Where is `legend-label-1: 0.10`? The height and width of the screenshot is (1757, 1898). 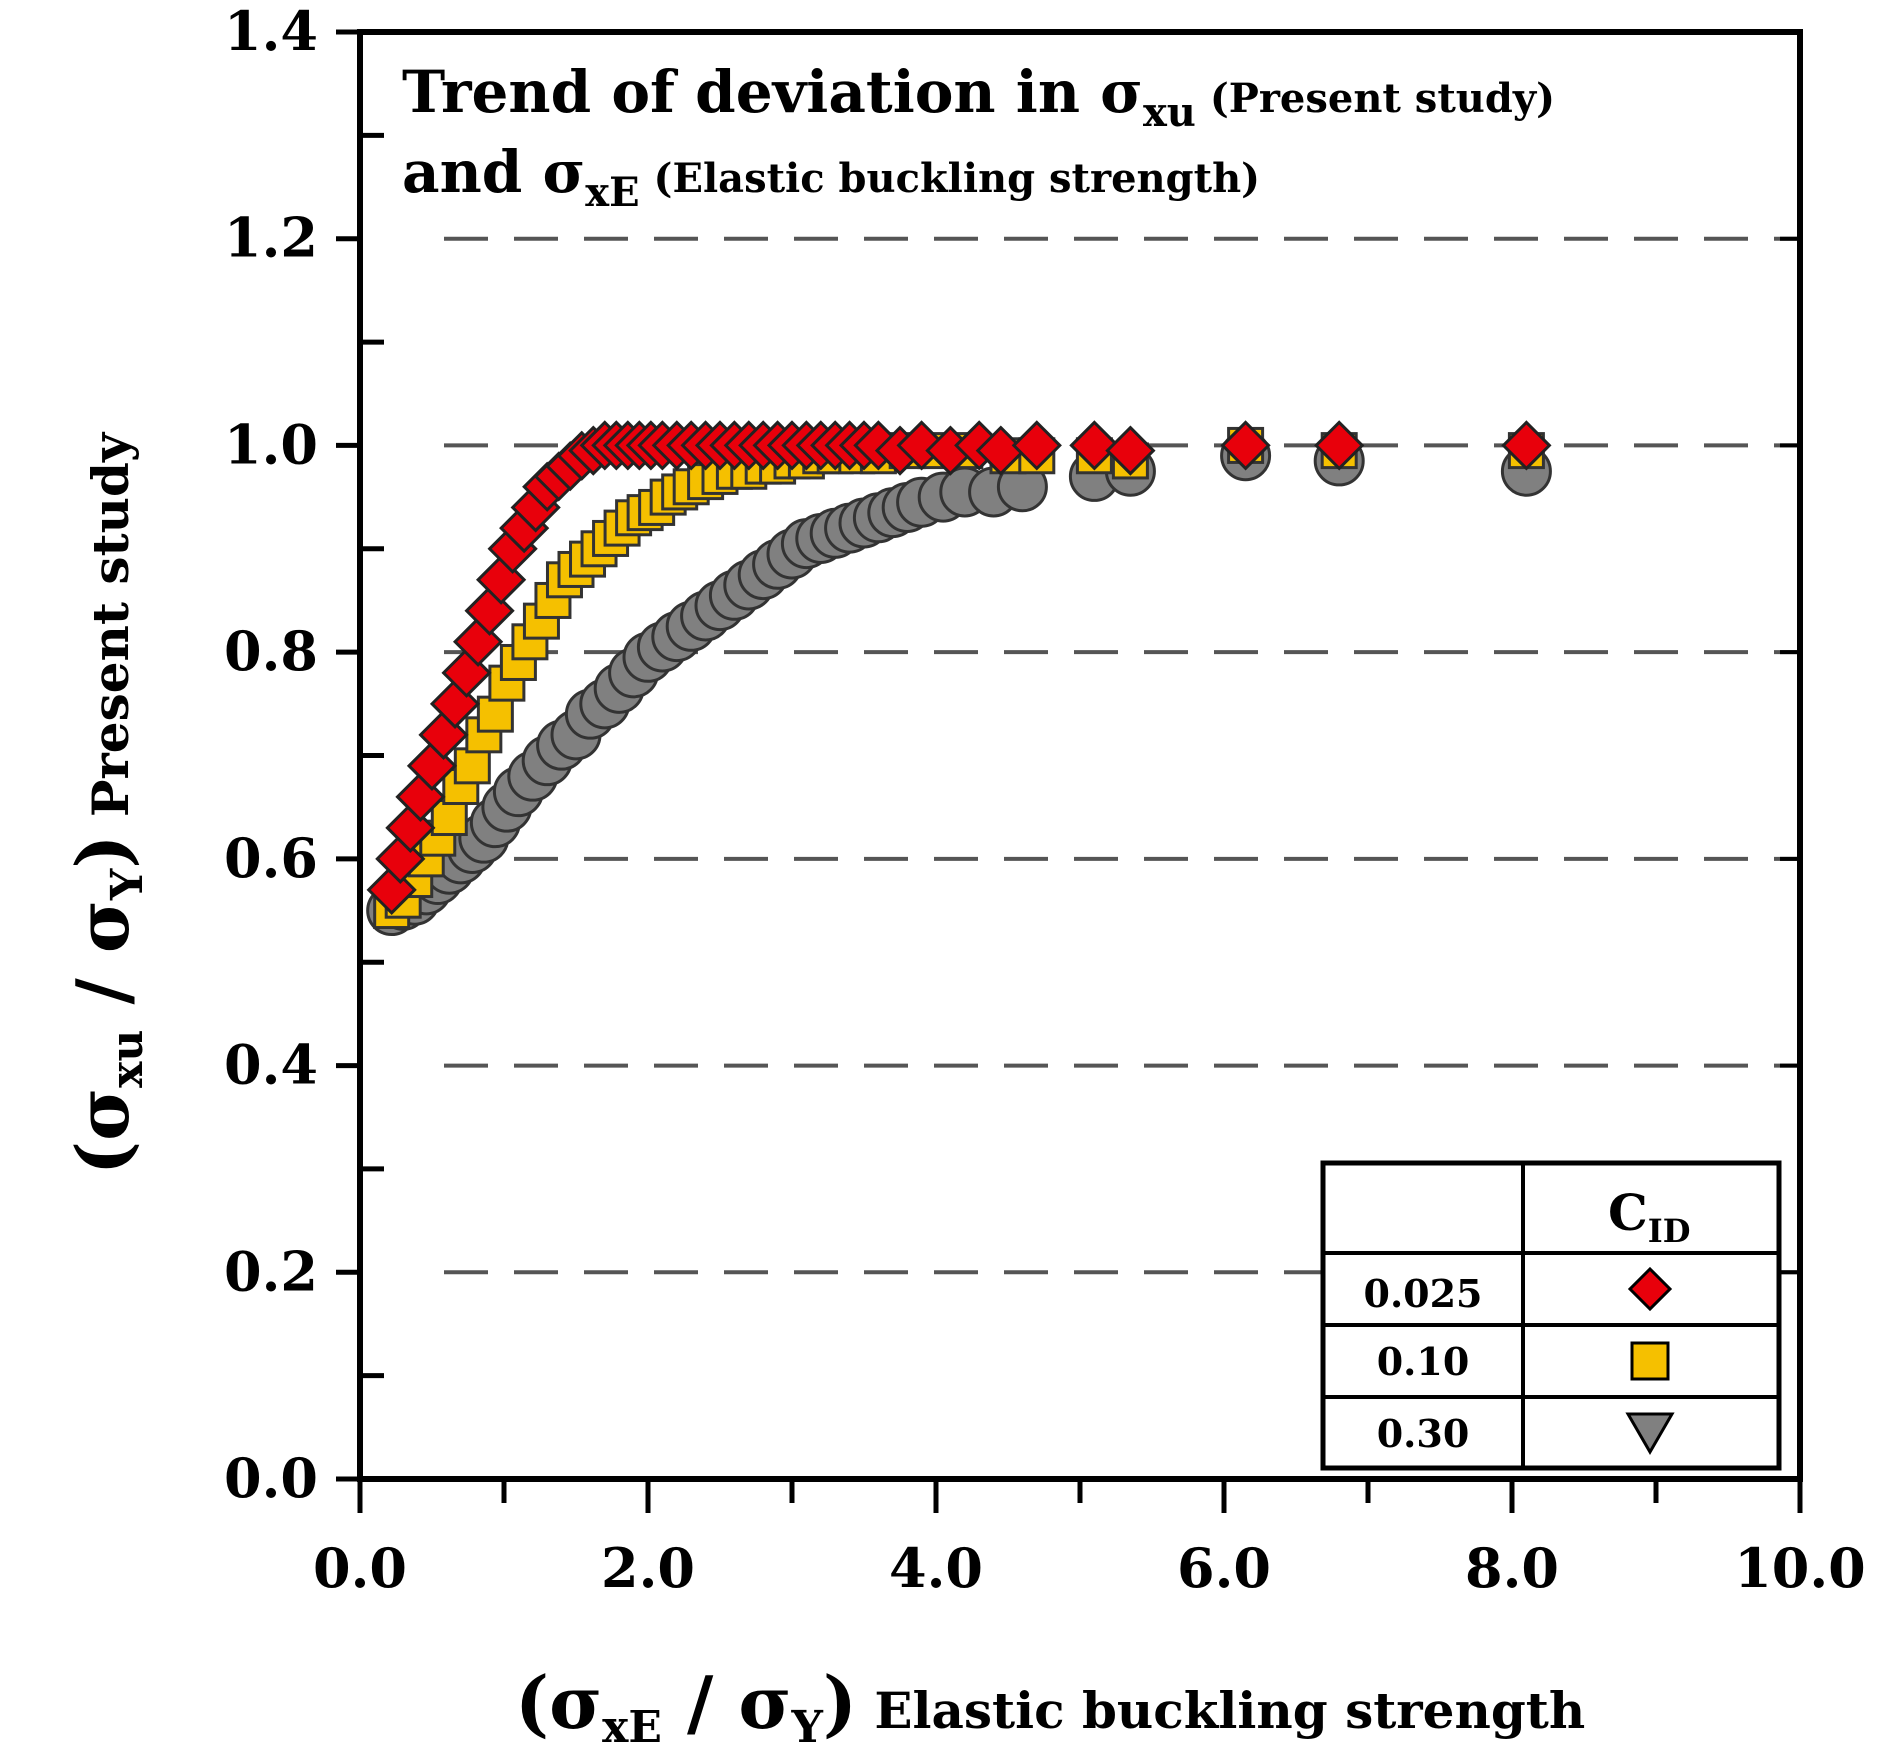 legend-label-1: 0.10 is located at coordinates (1423, 1361).